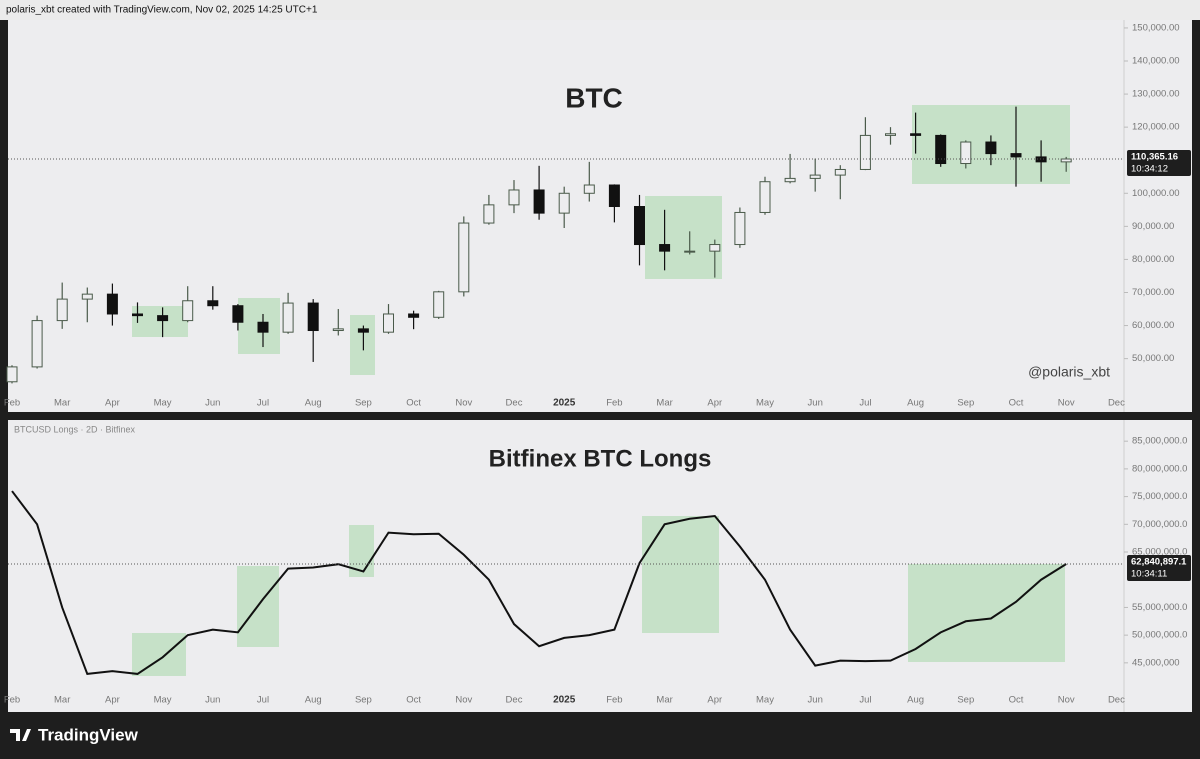 The width and height of the screenshot is (1200, 759). What do you see at coordinates (1159, 552) in the screenshot?
I see `y-tick-label: 65,000,000.0` at bounding box center [1159, 552].